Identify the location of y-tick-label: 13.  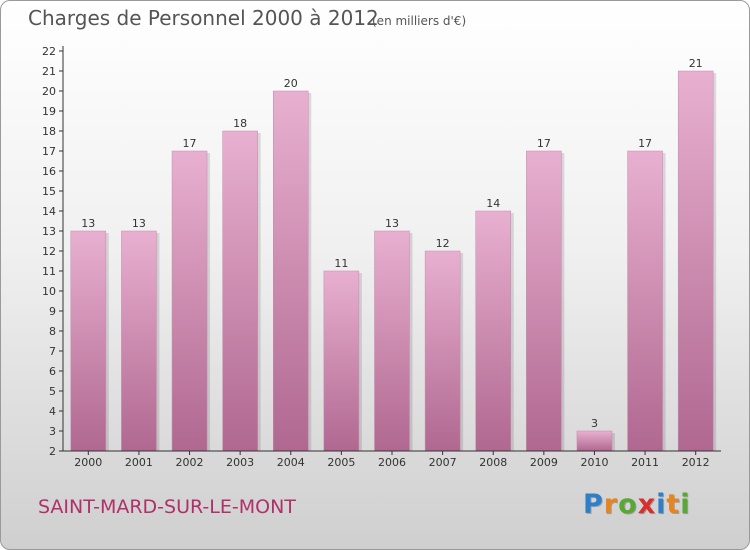
(49, 231).